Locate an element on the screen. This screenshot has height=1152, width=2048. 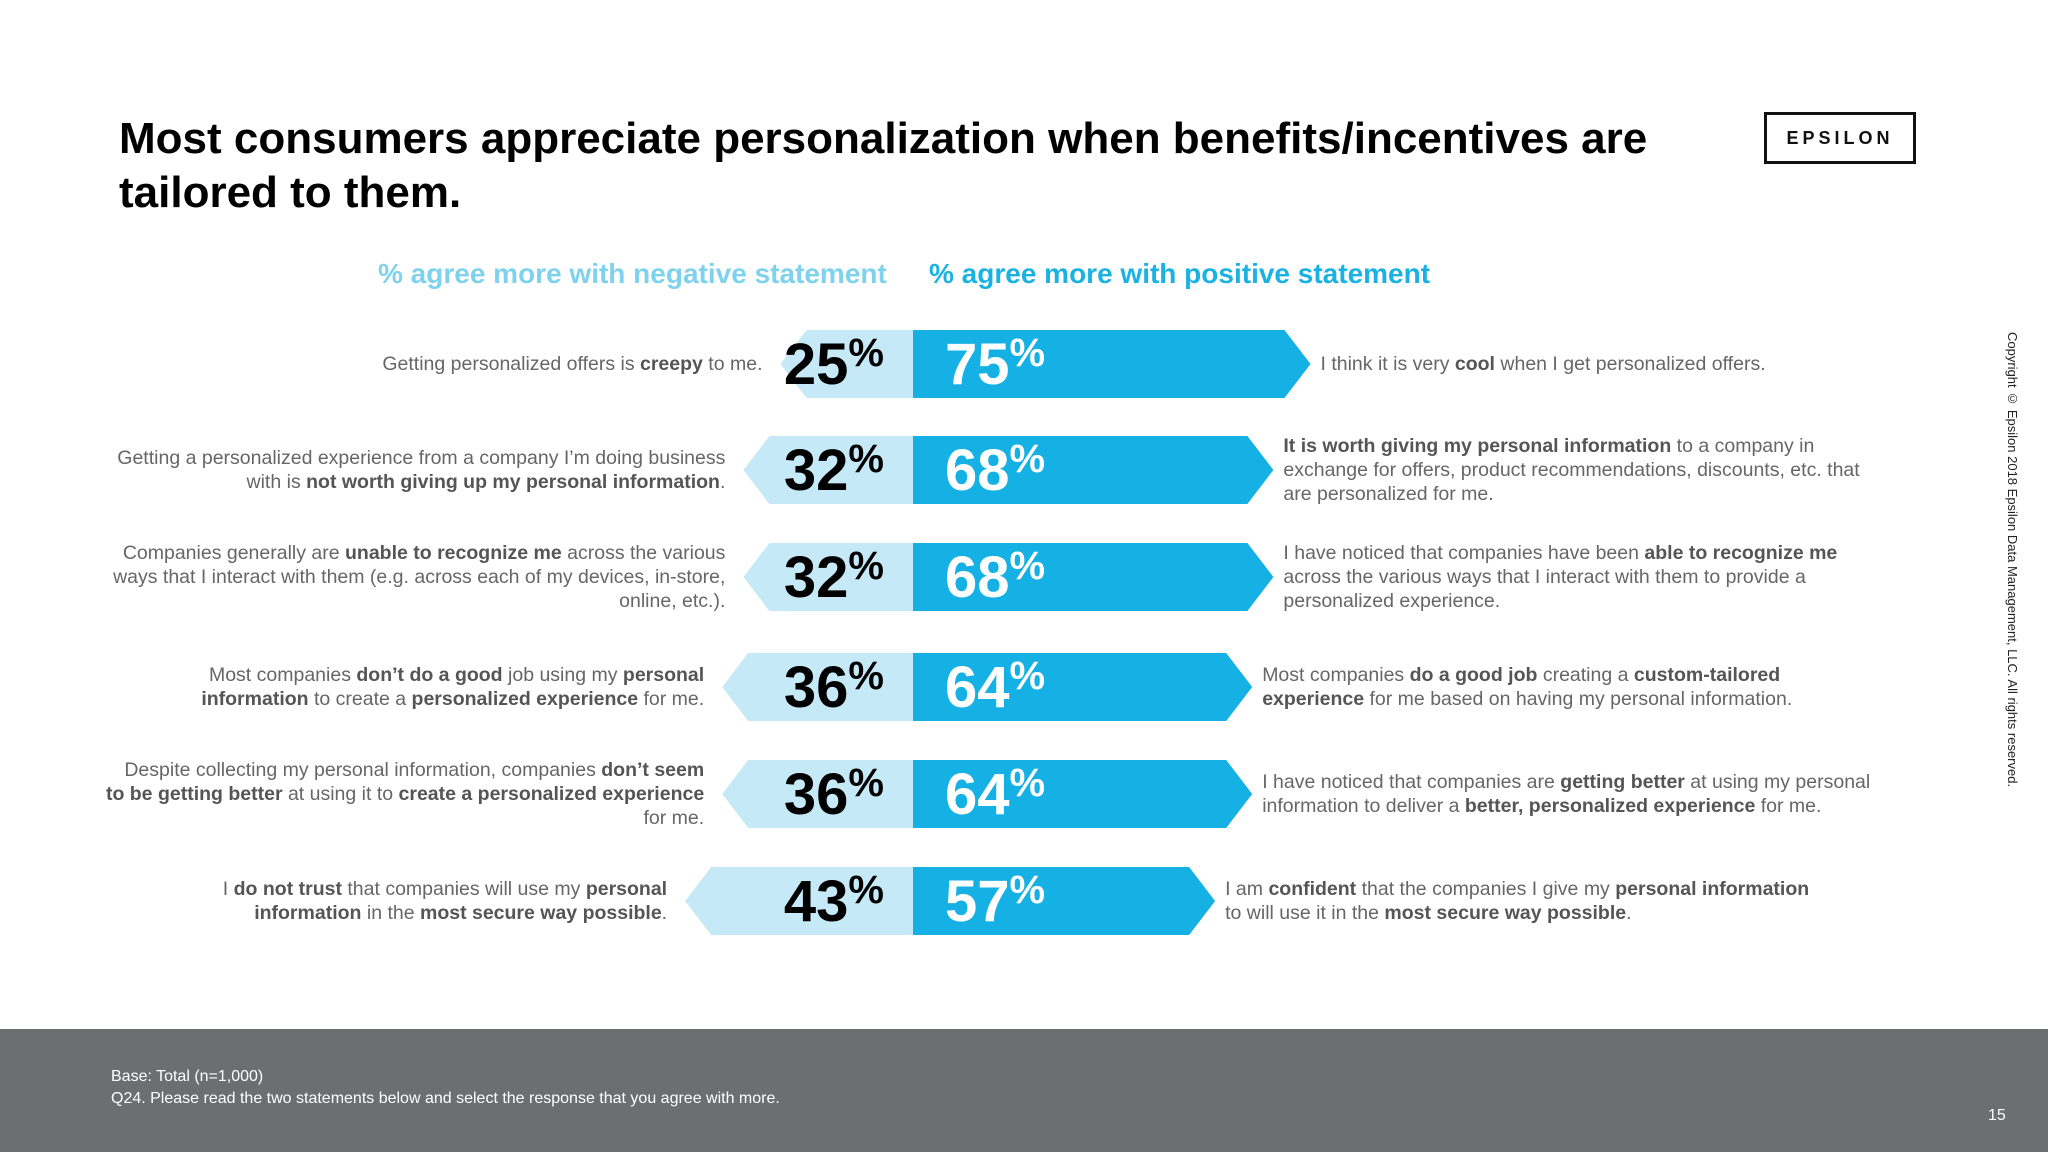
legend-positive: % agree more with positive statement is located at coordinates (1180, 273).